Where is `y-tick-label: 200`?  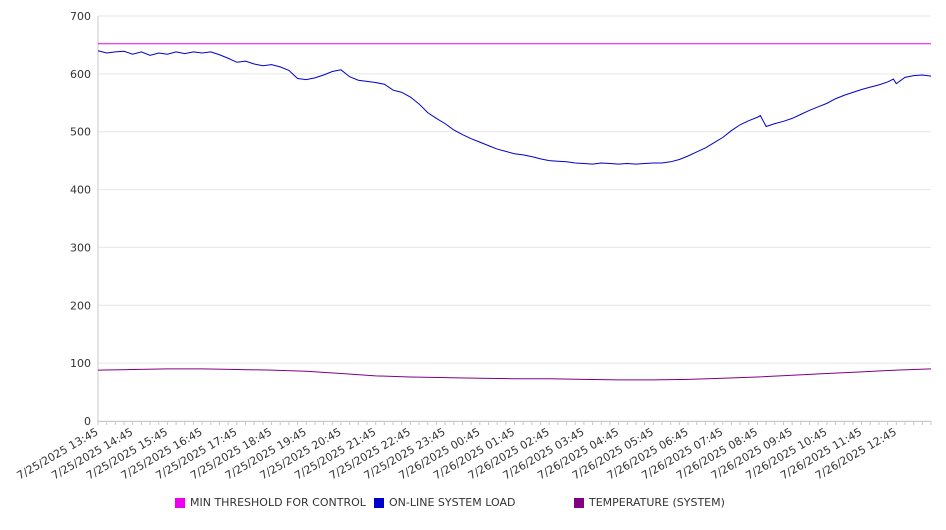
y-tick-label: 200 is located at coordinates (80, 305).